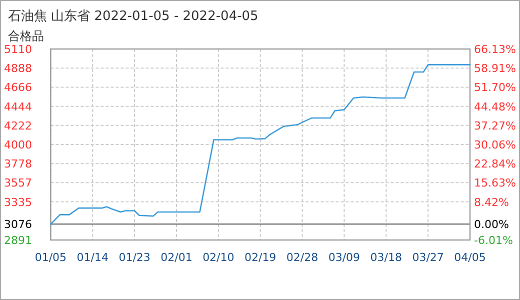  Describe the element at coordinates (18, 69) in the screenshot. I see `y-tick-label: 4888` at that location.